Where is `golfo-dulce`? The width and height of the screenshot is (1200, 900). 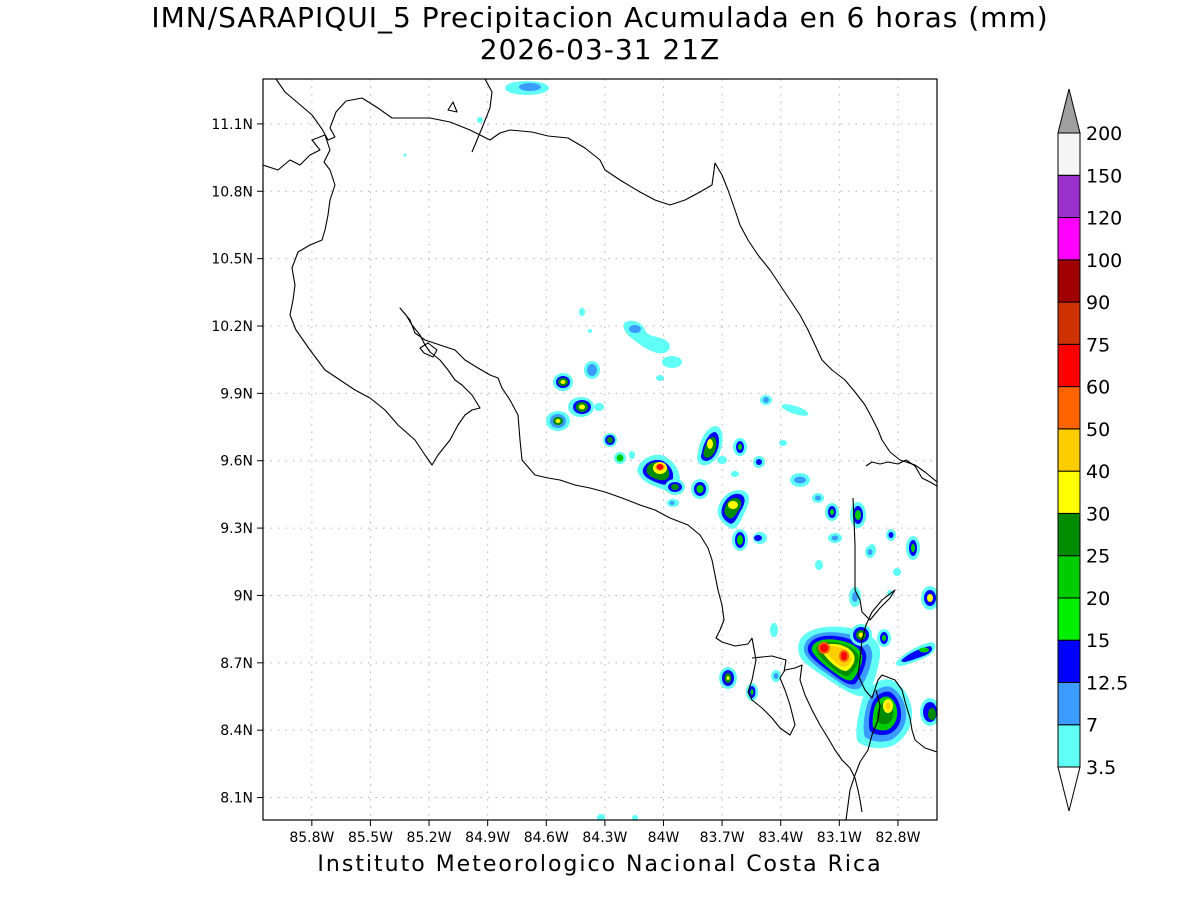
golfo-dulce is located at coordinates (769, 664).